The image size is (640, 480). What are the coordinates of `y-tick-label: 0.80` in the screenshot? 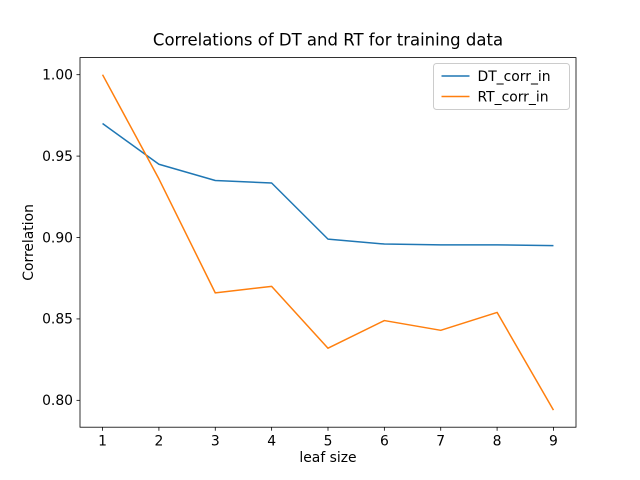 It's located at (57, 401).